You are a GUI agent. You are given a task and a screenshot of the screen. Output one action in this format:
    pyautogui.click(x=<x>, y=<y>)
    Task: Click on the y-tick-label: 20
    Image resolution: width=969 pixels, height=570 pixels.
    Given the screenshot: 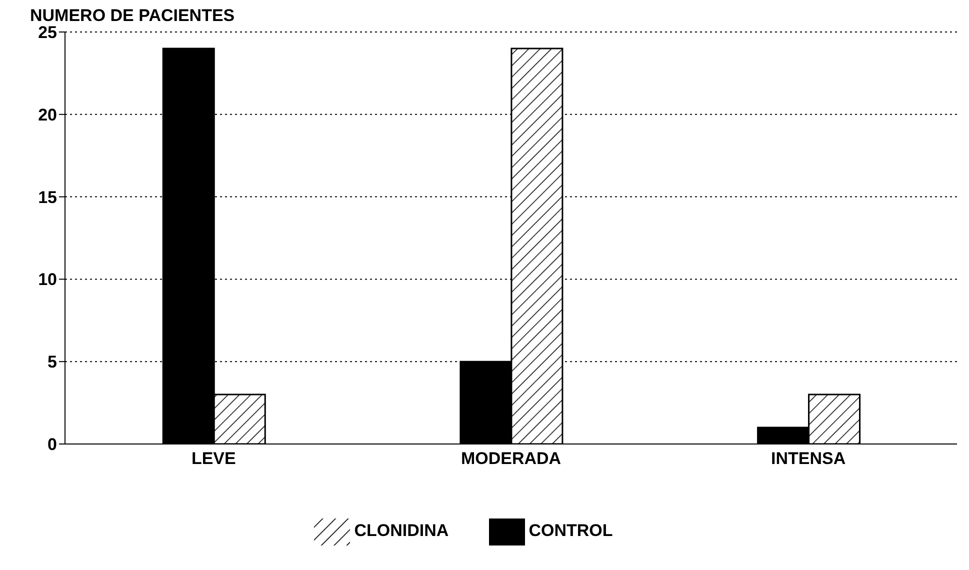 What is the action you would take?
    pyautogui.click(x=47, y=114)
    